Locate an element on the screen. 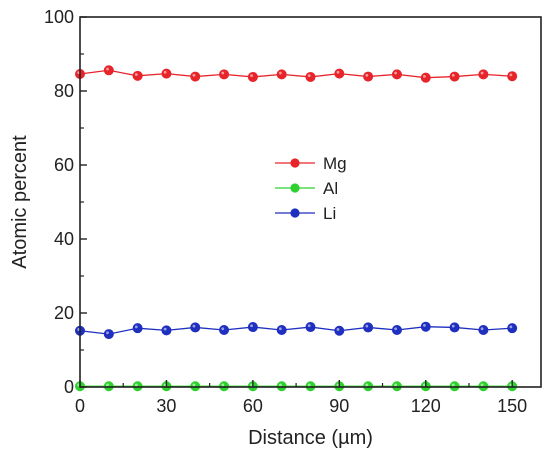 The width and height of the screenshot is (554, 457). series-li is located at coordinates (296, 330).